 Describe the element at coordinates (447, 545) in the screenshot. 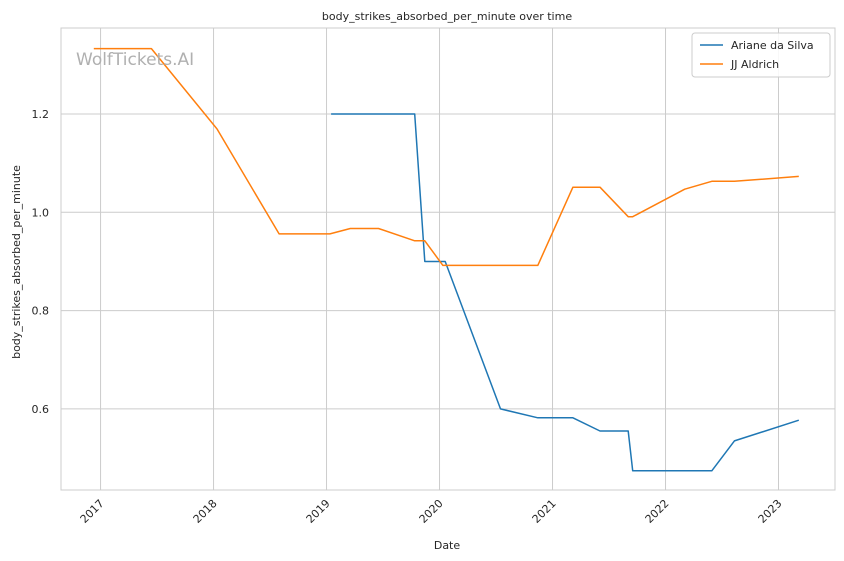

I see `x-axis-label: Date` at that location.